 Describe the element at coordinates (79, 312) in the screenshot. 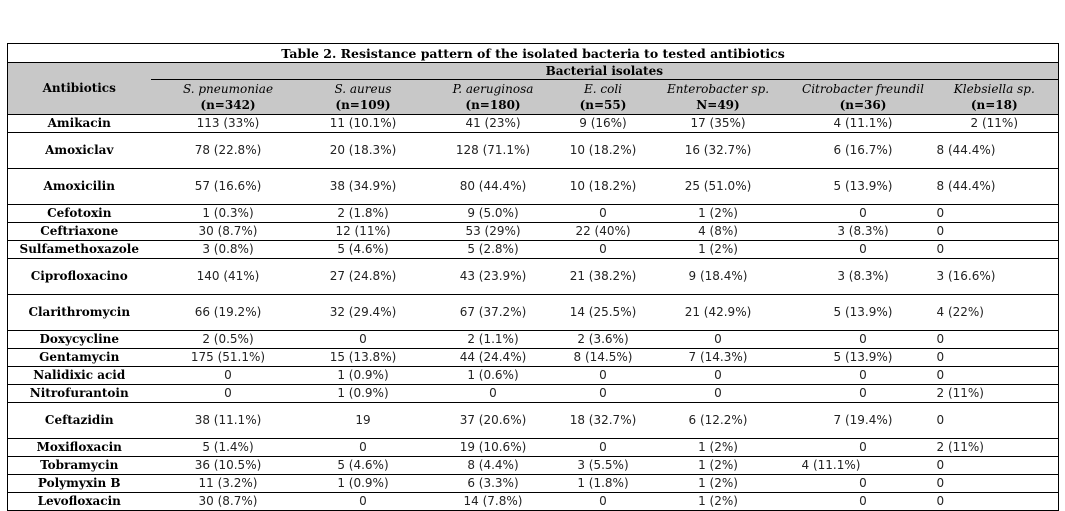

I see `antibiotic-name: Clarithromycin` at that location.